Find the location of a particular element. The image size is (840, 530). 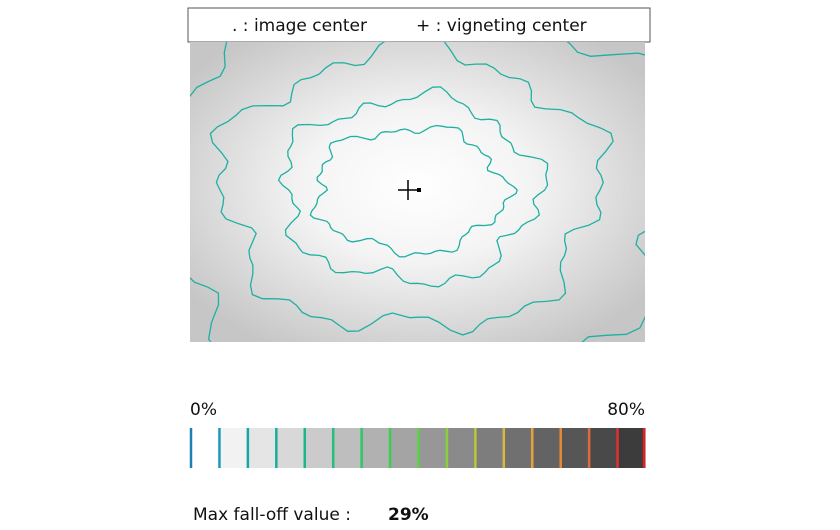

scale-max-label: 80% is located at coordinates (626, 410).